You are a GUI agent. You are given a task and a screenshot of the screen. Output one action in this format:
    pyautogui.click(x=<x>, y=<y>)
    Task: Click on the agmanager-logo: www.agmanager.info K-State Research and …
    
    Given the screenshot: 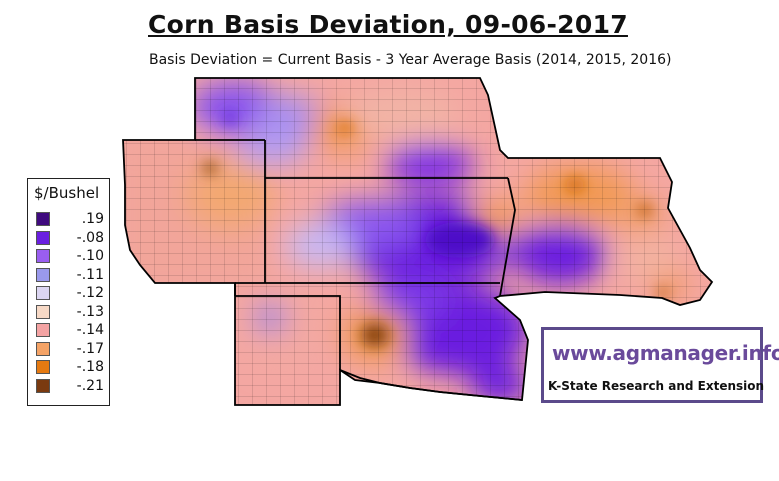 What is the action you would take?
    pyautogui.click(x=660, y=365)
    